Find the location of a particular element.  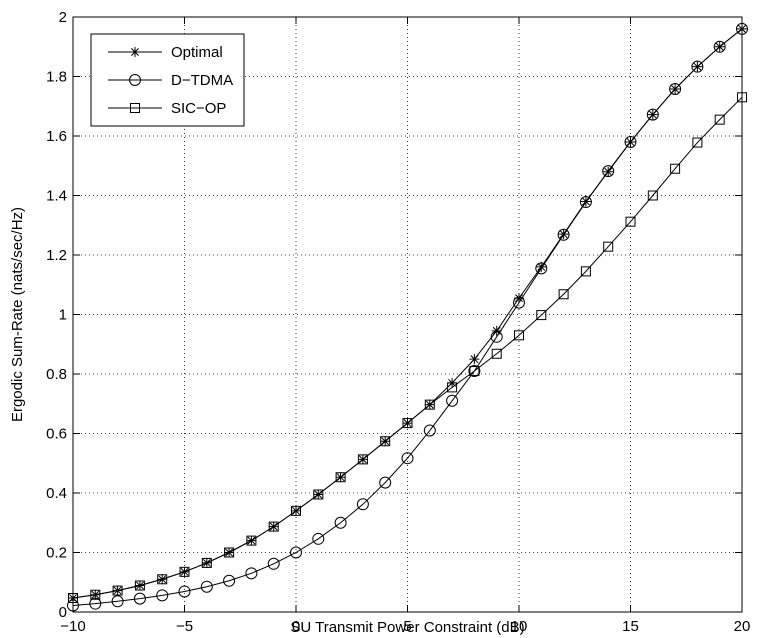

y-tick-label: 1.8 is located at coordinates (56, 77).